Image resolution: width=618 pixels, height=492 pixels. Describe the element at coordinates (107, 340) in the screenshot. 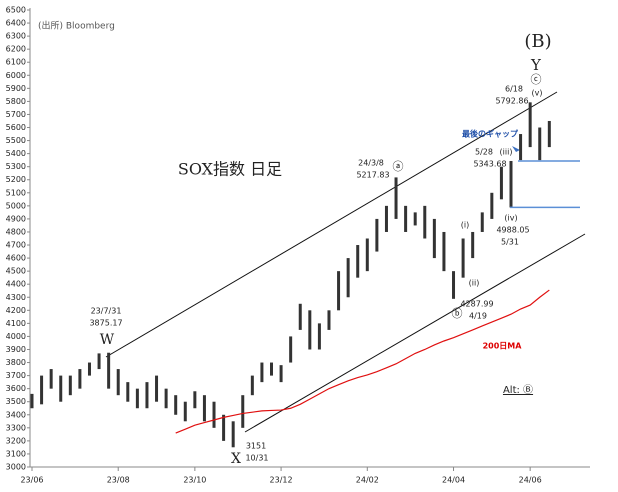

I see `annotation: W` at that location.